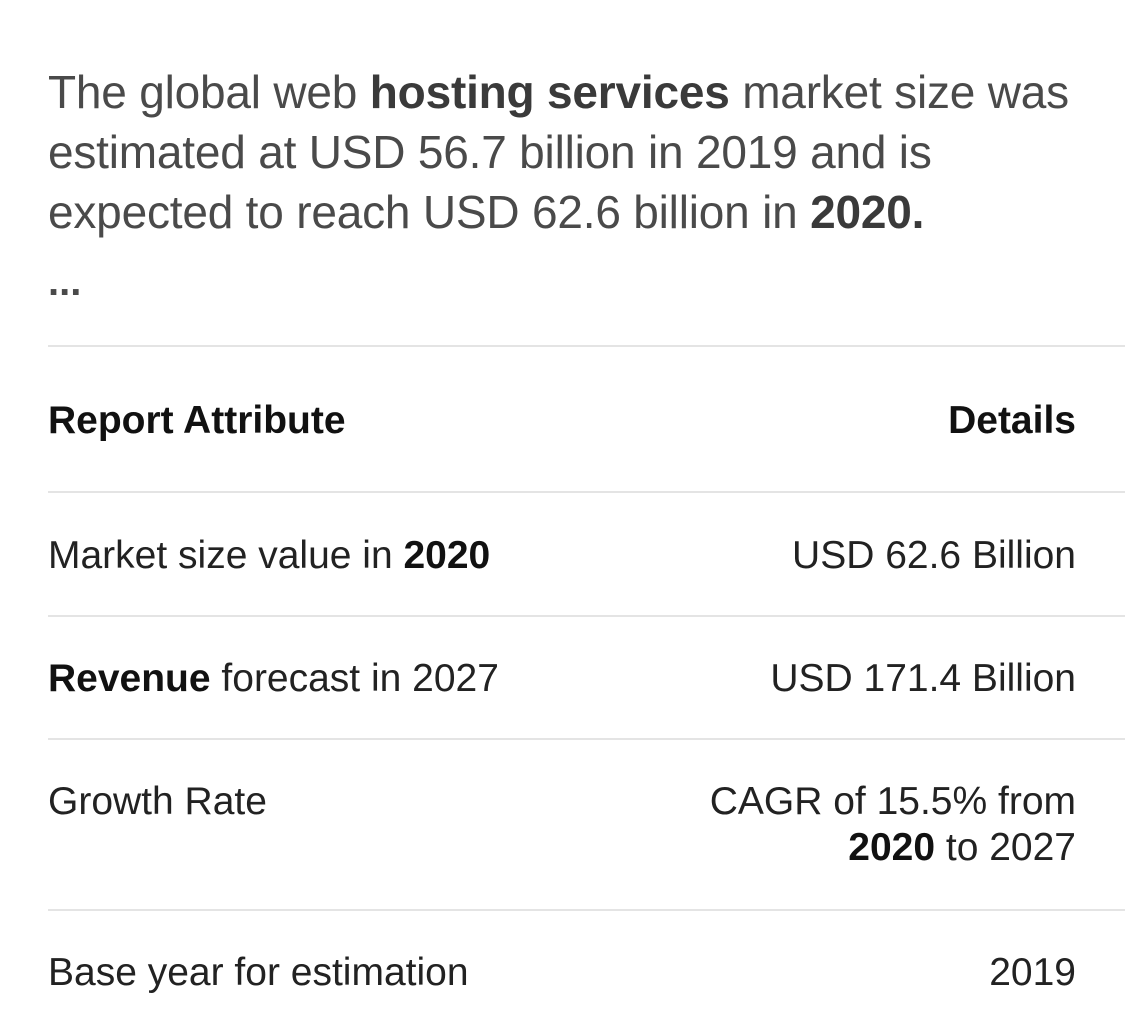 The width and height of the screenshot is (1125, 1009). Describe the element at coordinates (562, 421) in the screenshot. I see `table-header: Report Attribute Details` at that location.